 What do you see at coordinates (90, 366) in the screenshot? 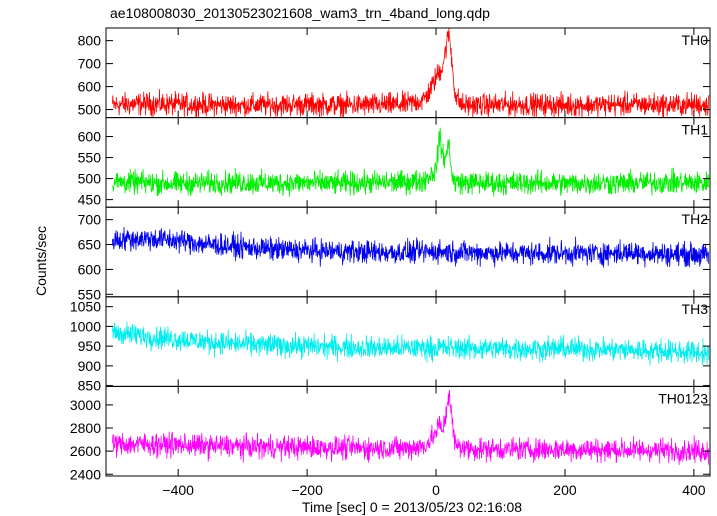
I see `y-tick-label: 900` at bounding box center [90, 366].